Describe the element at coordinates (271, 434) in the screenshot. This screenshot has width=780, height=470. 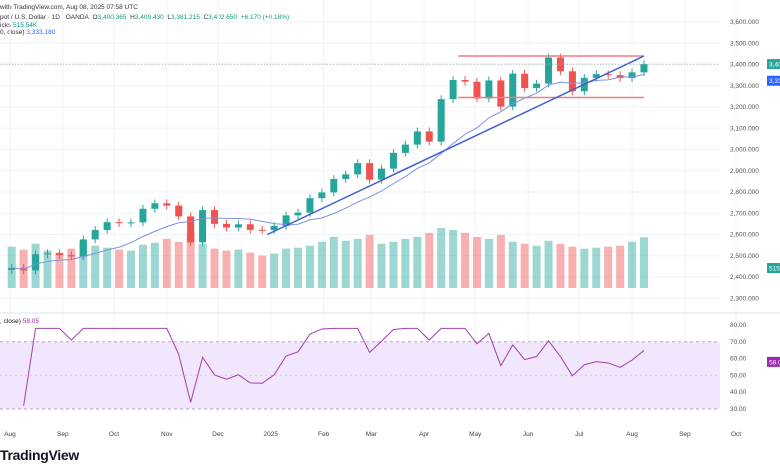
I see `time-tick-label: 2025` at that location.